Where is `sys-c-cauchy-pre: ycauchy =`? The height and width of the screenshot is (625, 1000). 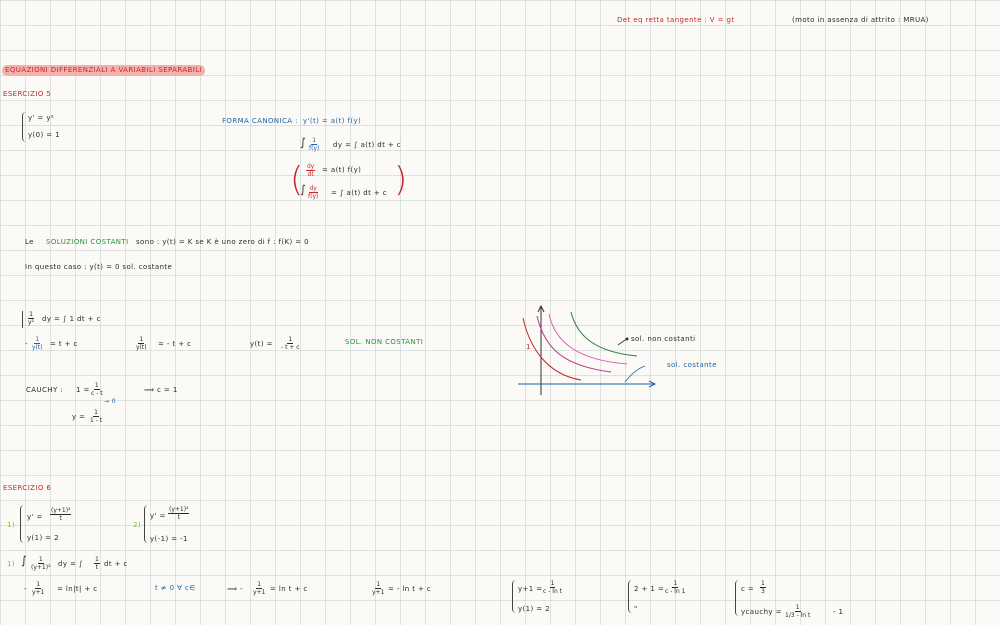
sys-c-cauchy-pre: ycauchy = is located at coordinates (761, 612).